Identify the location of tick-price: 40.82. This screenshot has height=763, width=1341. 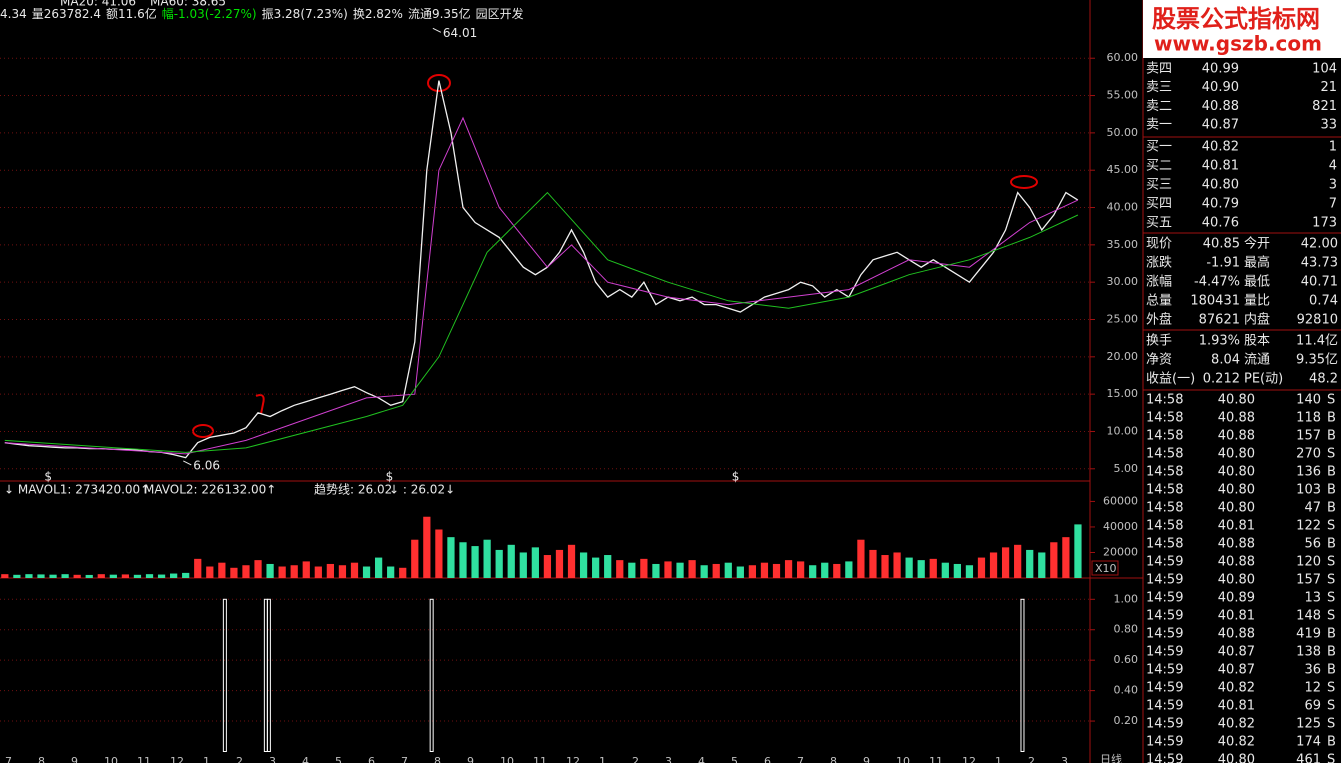
(1236, 688).